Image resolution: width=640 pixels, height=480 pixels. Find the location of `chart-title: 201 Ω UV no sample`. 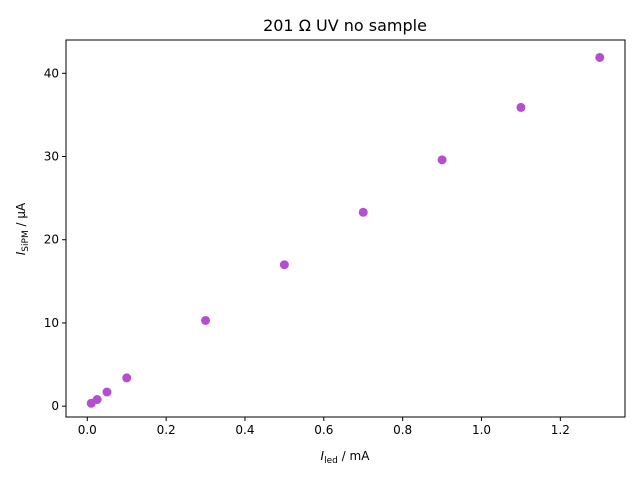

chart-title: 201 Ω UV no sample is located at coordinates (345, 25).